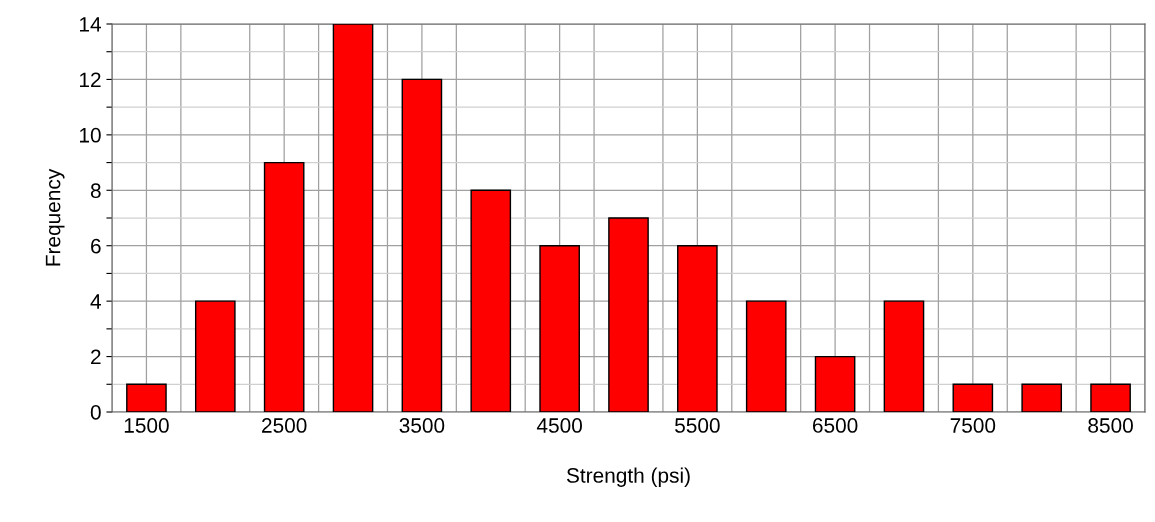 This screenshot has width=1155, height=522. Describe the element at coordinates (90, 24) in the screenshot. I see `y-tick-label: 14` at that location.